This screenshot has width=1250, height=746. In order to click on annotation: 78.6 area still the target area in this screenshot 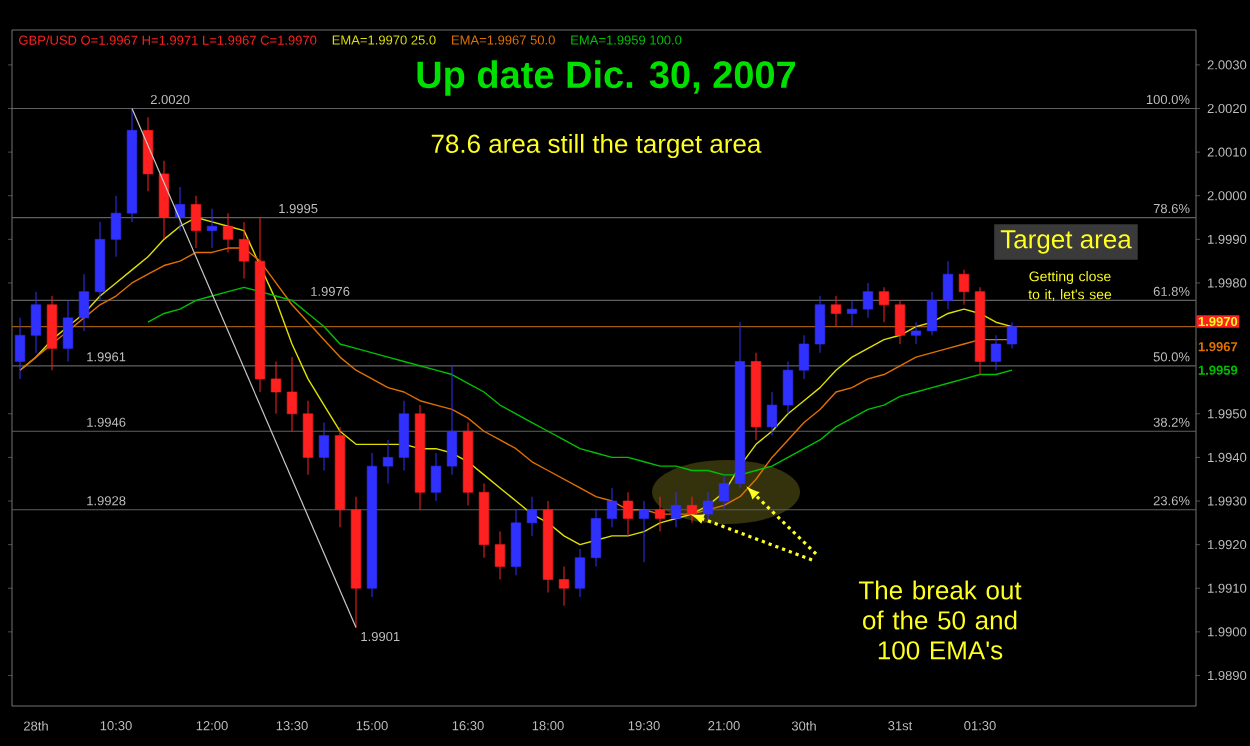, I will do `click(596, 146)`.